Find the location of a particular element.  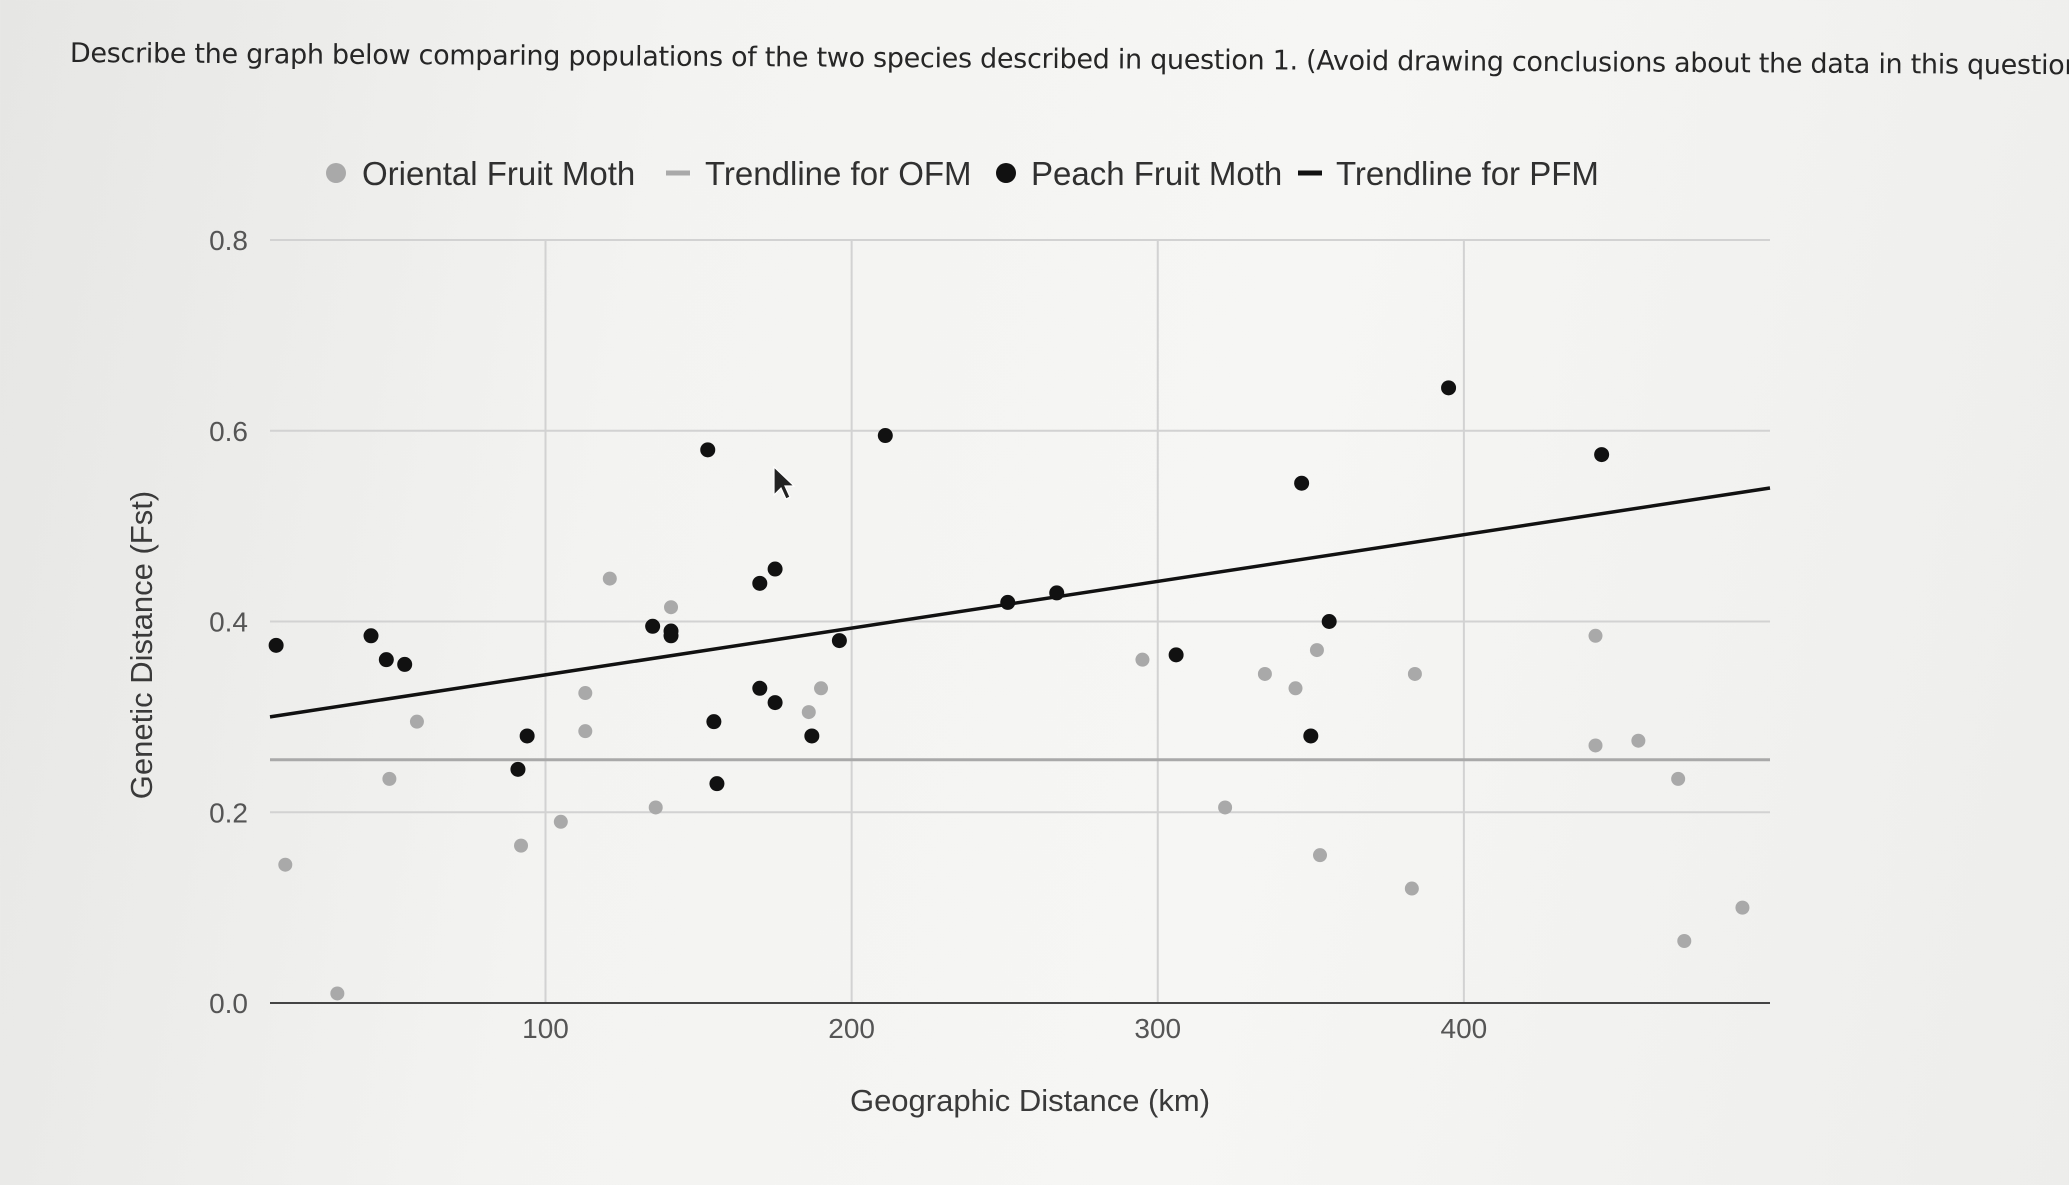

x-tick-label: 200 is located at coordinates (851, 1028).